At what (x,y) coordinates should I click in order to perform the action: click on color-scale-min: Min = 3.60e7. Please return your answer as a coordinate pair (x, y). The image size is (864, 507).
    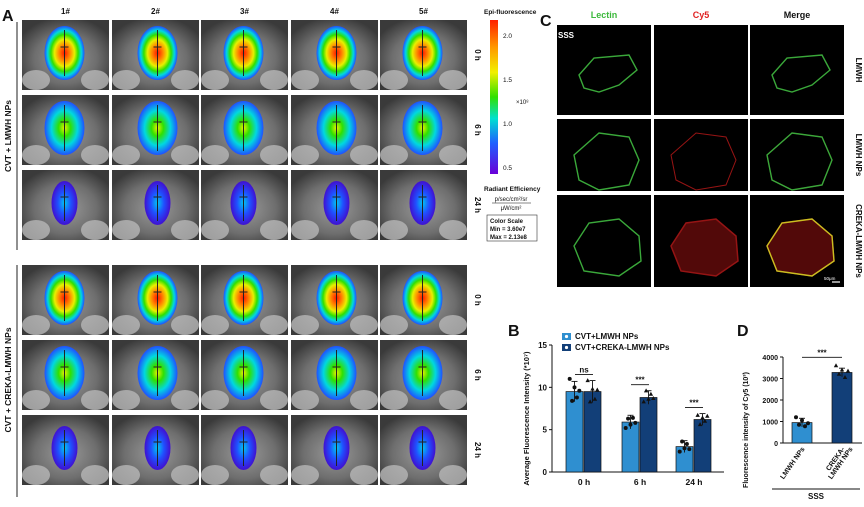
    Looking at the image, I should click on (508, 230).